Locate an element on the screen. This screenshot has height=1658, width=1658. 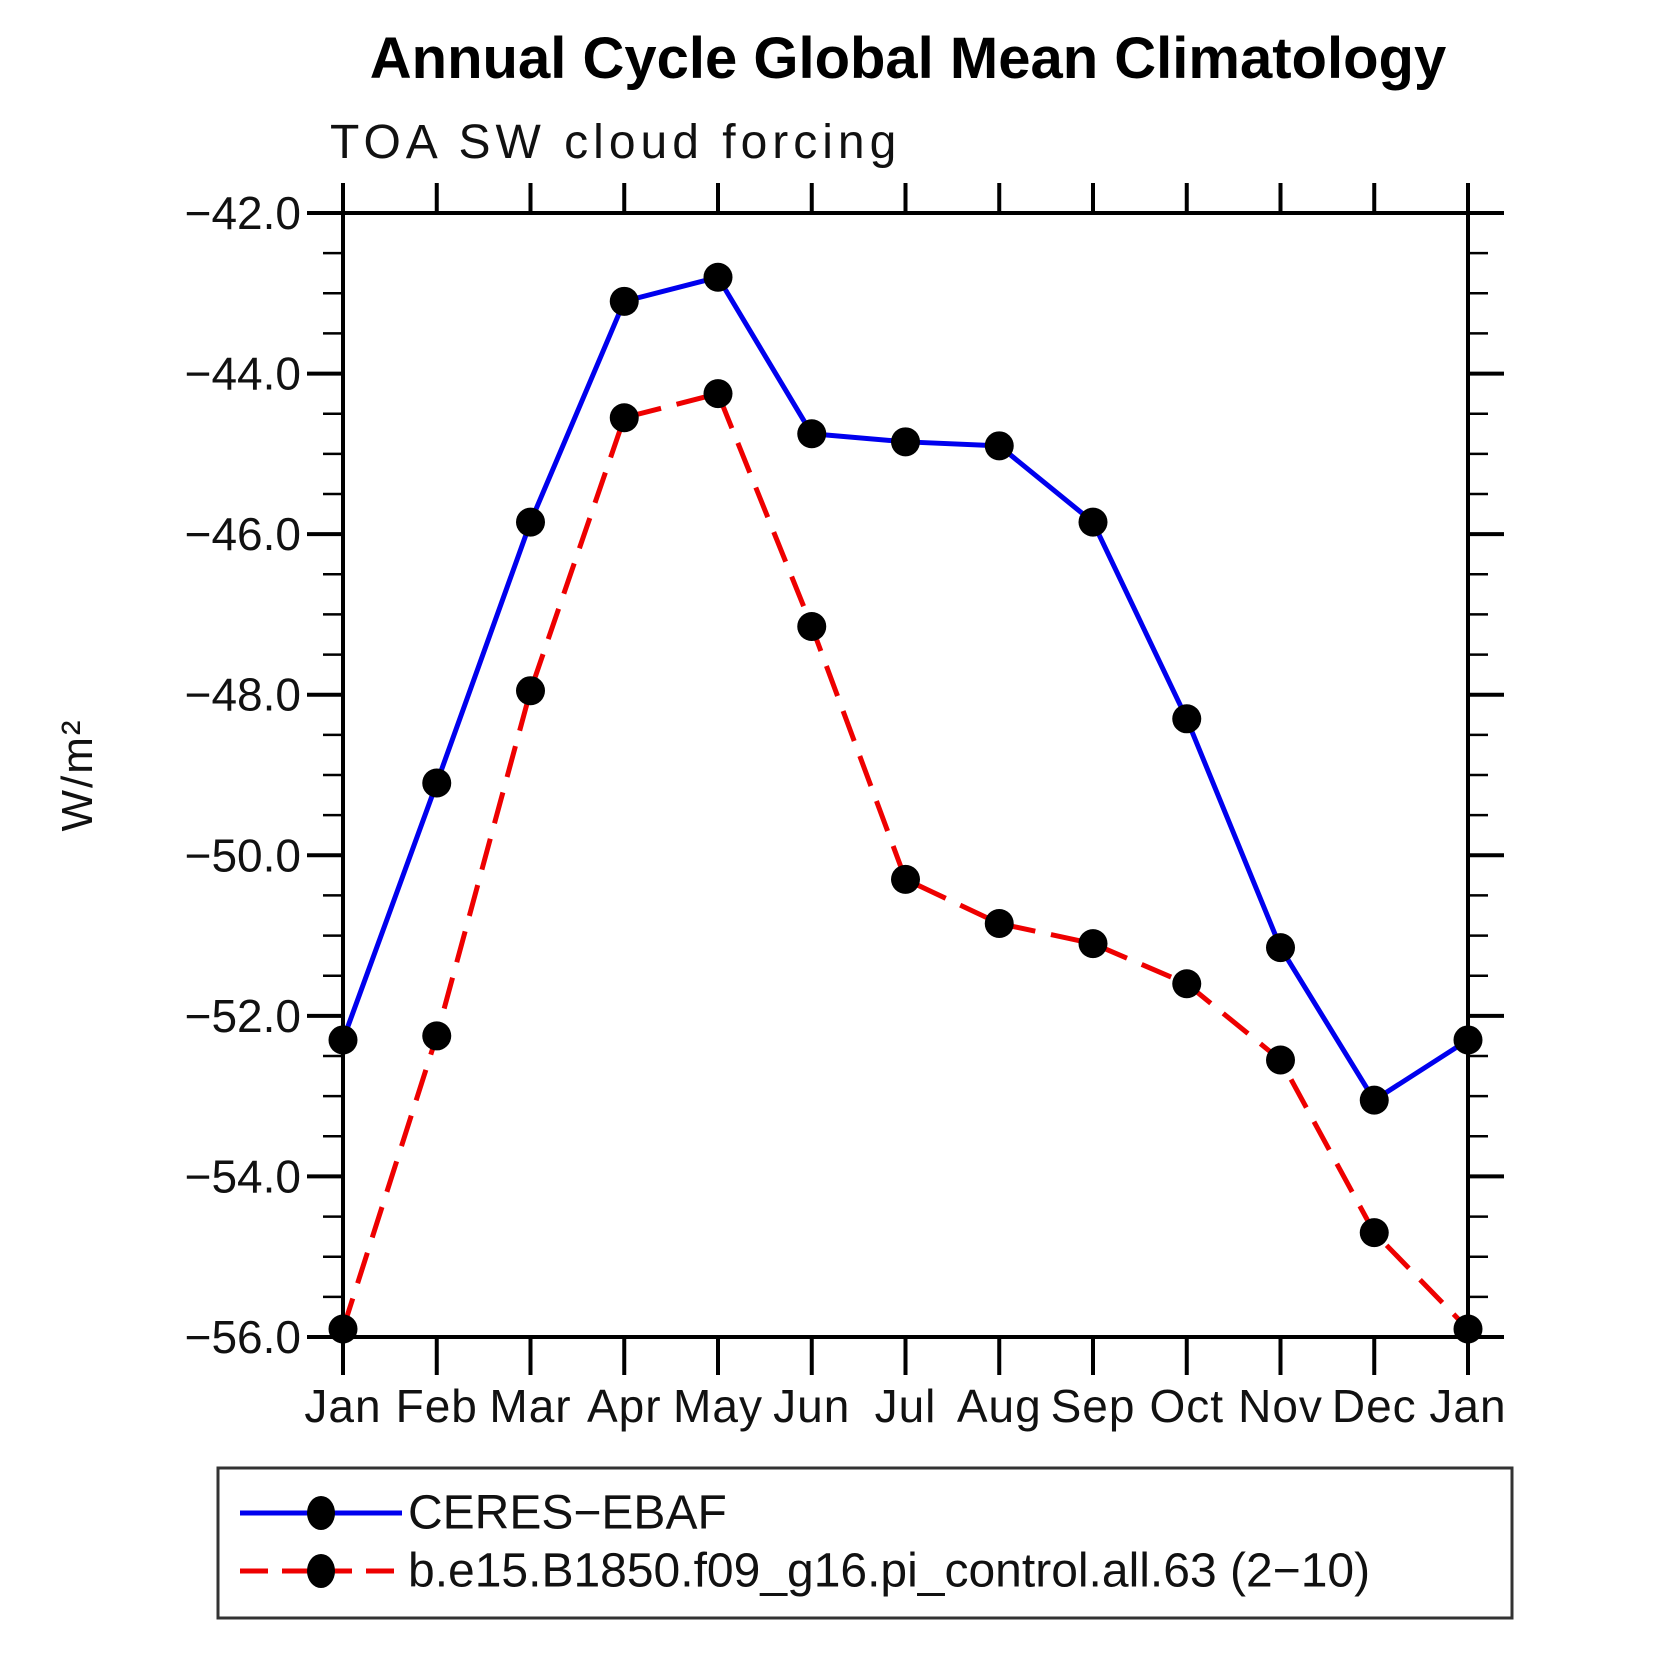
month-label: May is located at coordinates (718, 1406).